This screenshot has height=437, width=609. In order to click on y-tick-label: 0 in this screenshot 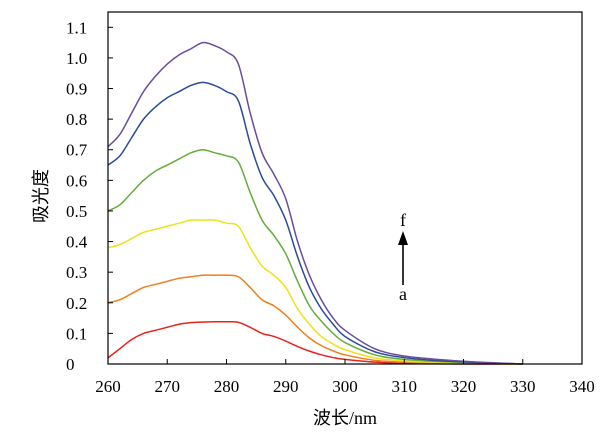, I will do `click(70, 364)`.